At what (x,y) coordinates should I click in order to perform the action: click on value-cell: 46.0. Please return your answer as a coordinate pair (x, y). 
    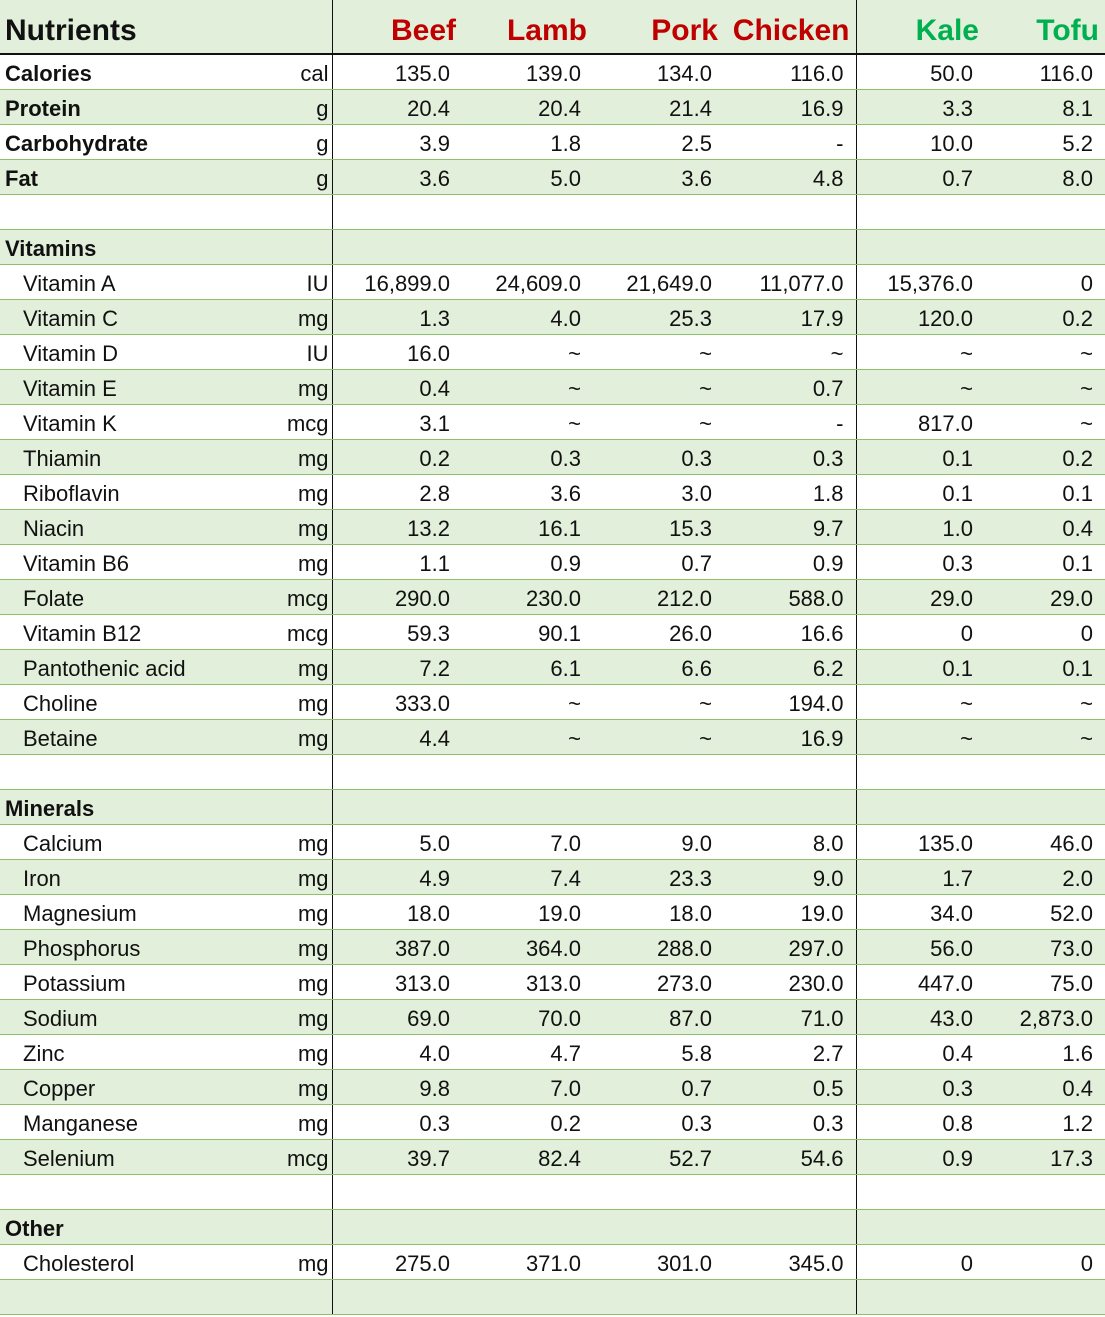
    Looking at the image, I should click on (1045, 842).